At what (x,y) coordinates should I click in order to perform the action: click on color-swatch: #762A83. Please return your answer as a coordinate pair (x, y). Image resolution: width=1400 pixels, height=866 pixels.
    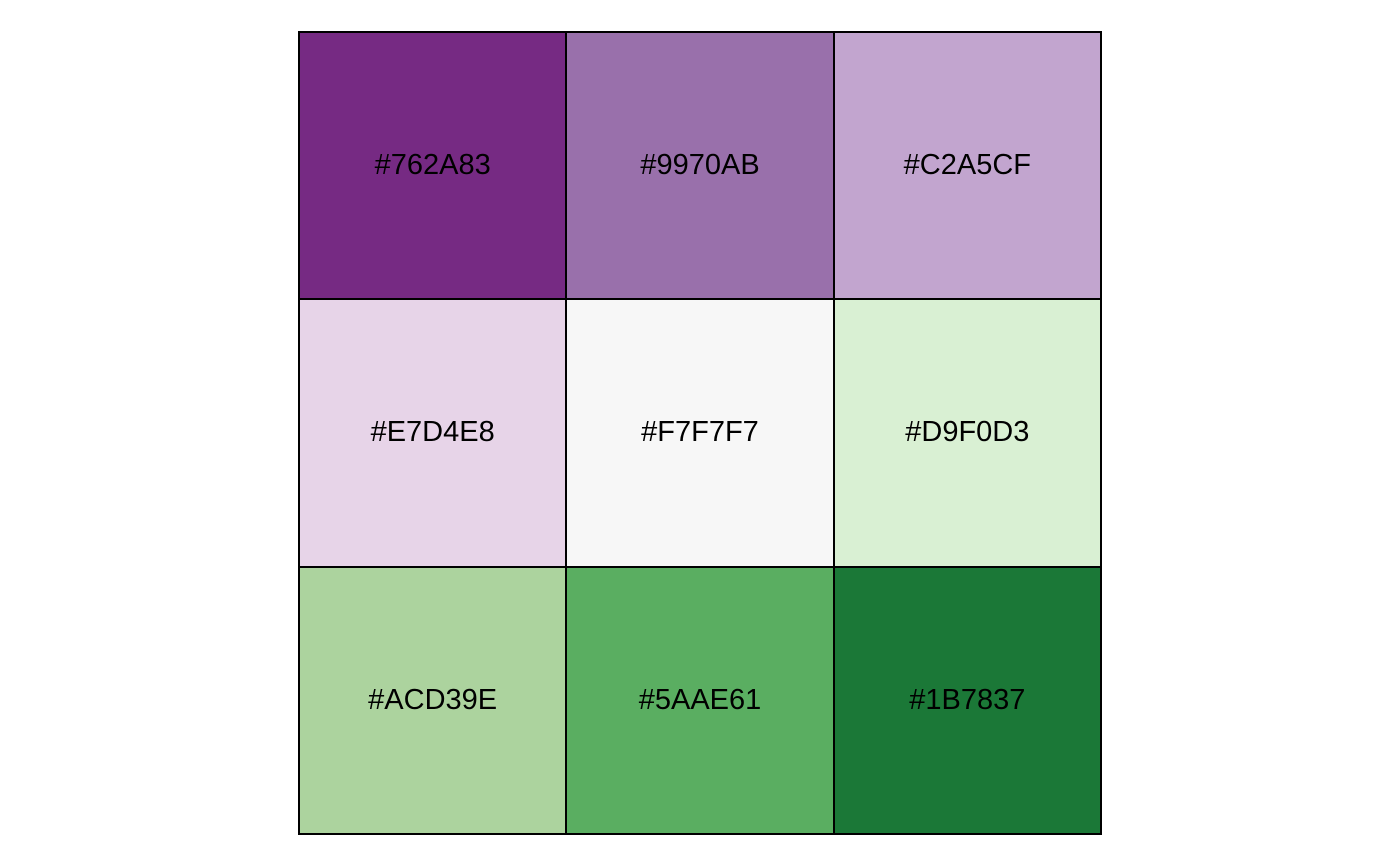
    Looking at the image, I should click on (433, 166).